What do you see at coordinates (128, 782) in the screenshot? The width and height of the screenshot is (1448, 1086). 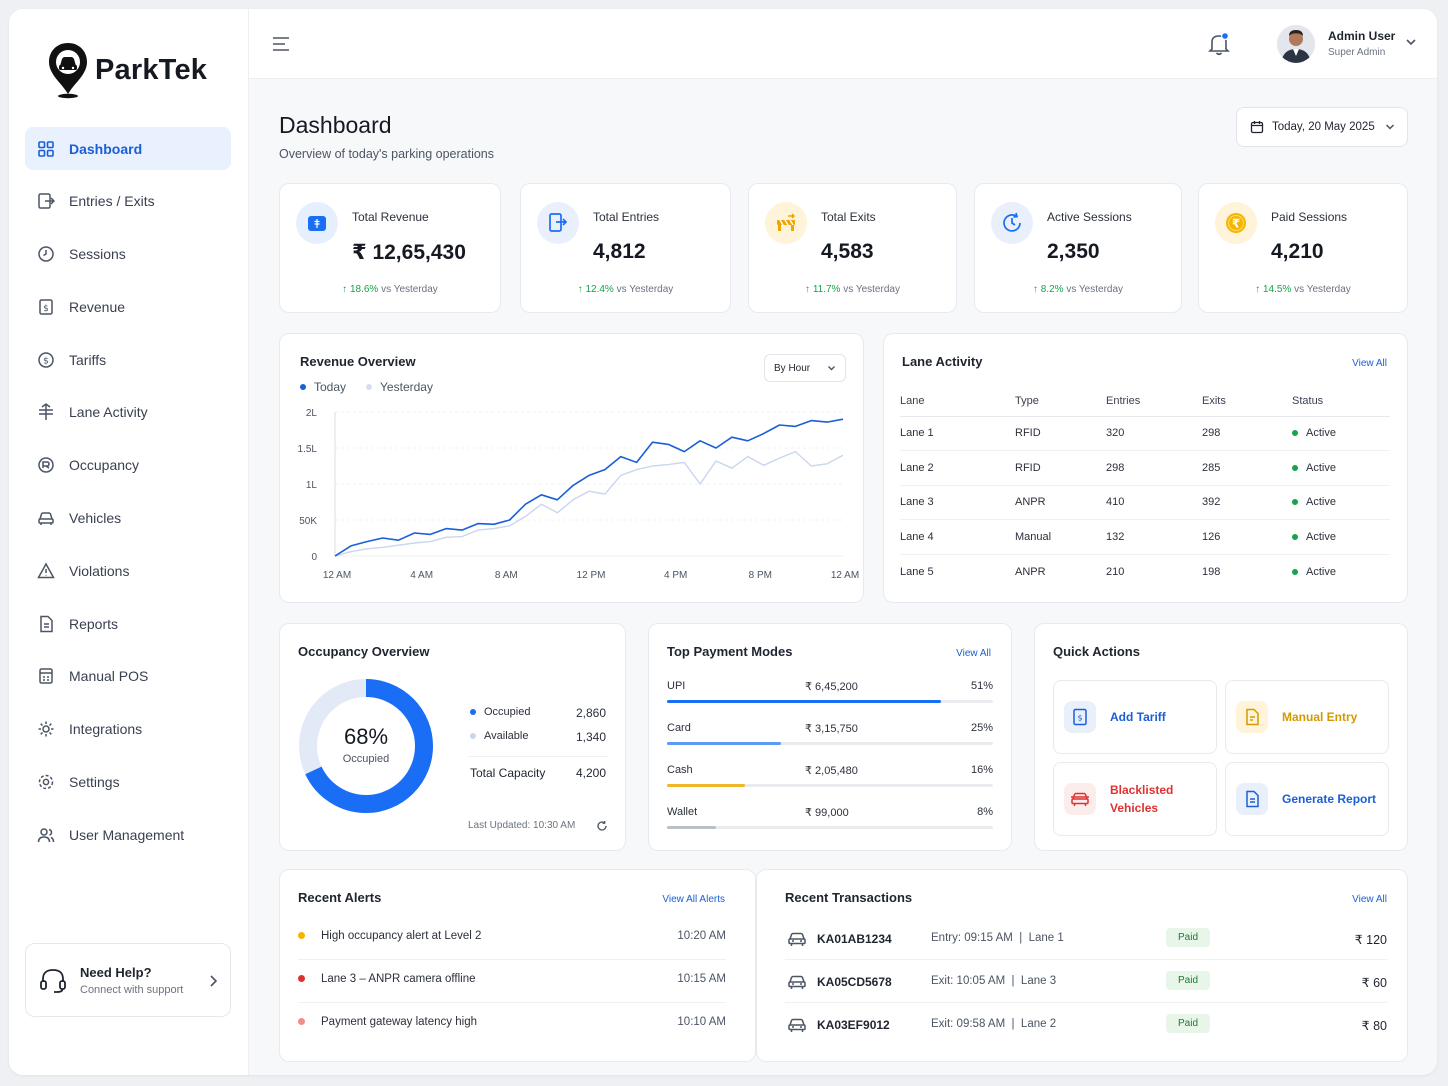 I see `sidebar-item-settings: Settings` at bounding box center [128, 782].